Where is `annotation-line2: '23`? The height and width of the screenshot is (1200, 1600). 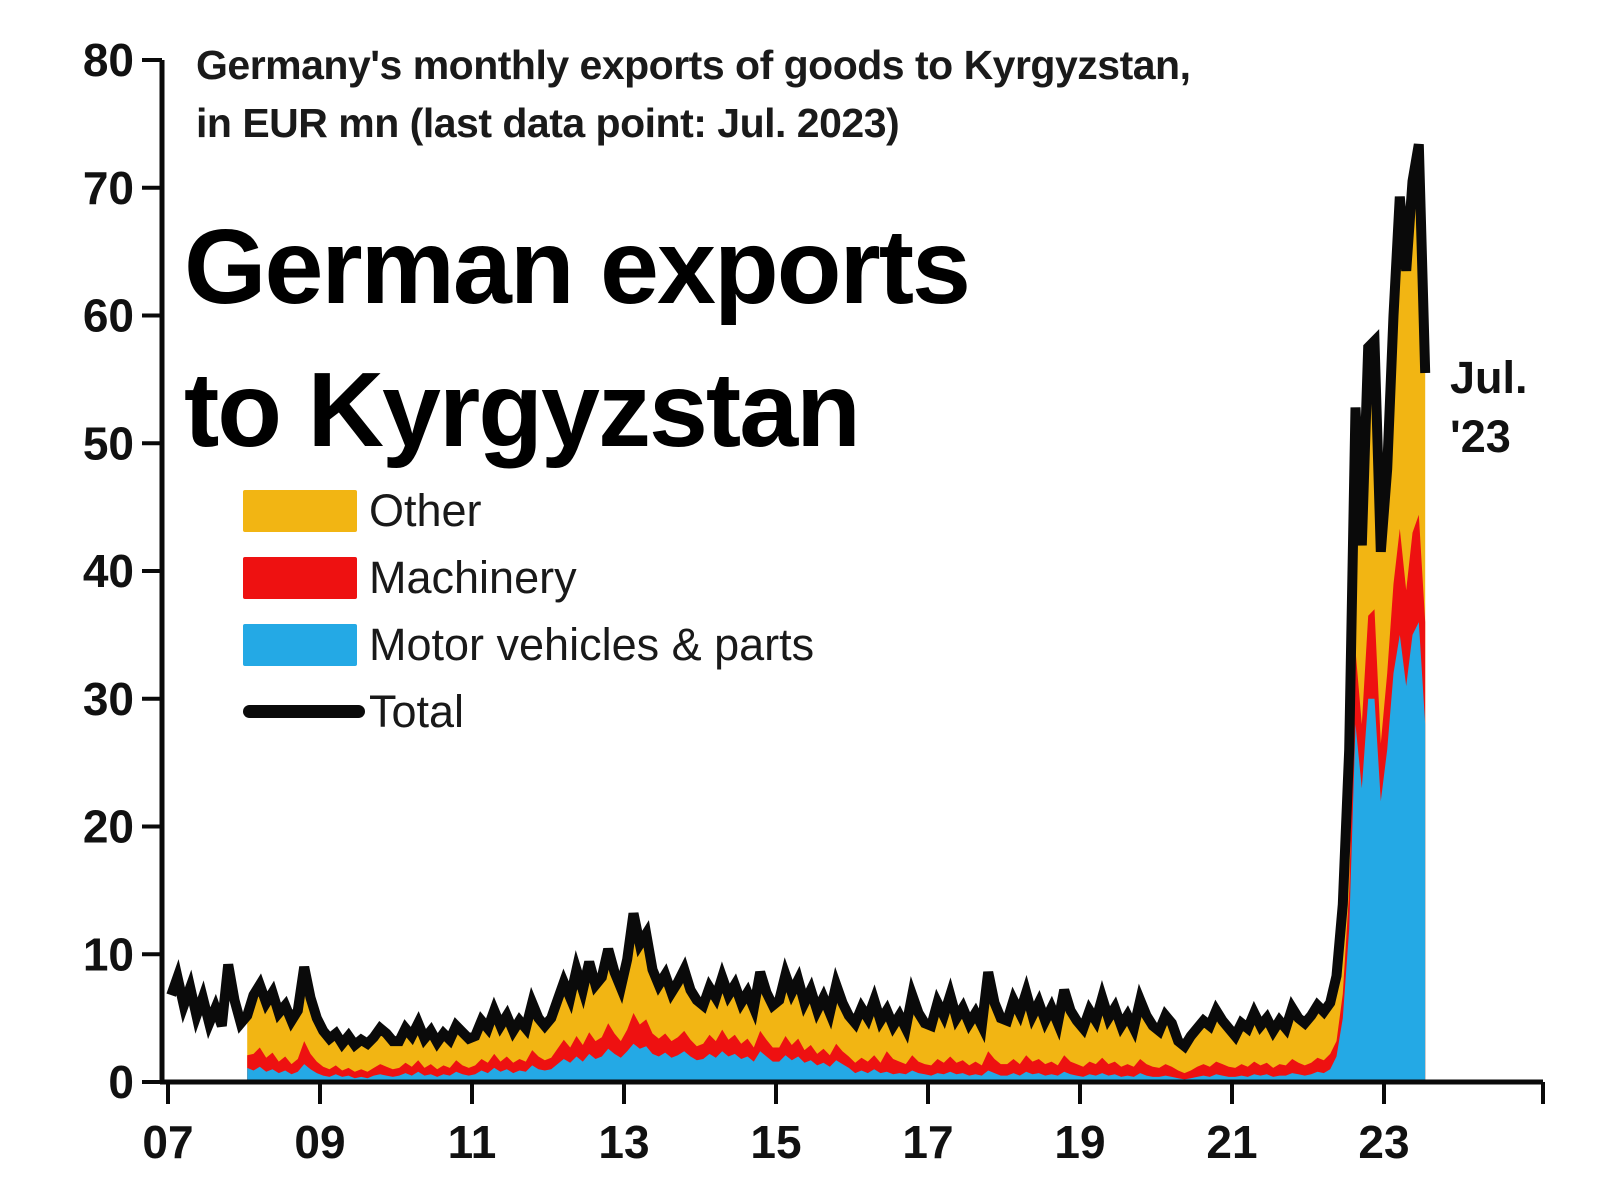
annotation-line2: '23 is located at coordinates (1480, 436).